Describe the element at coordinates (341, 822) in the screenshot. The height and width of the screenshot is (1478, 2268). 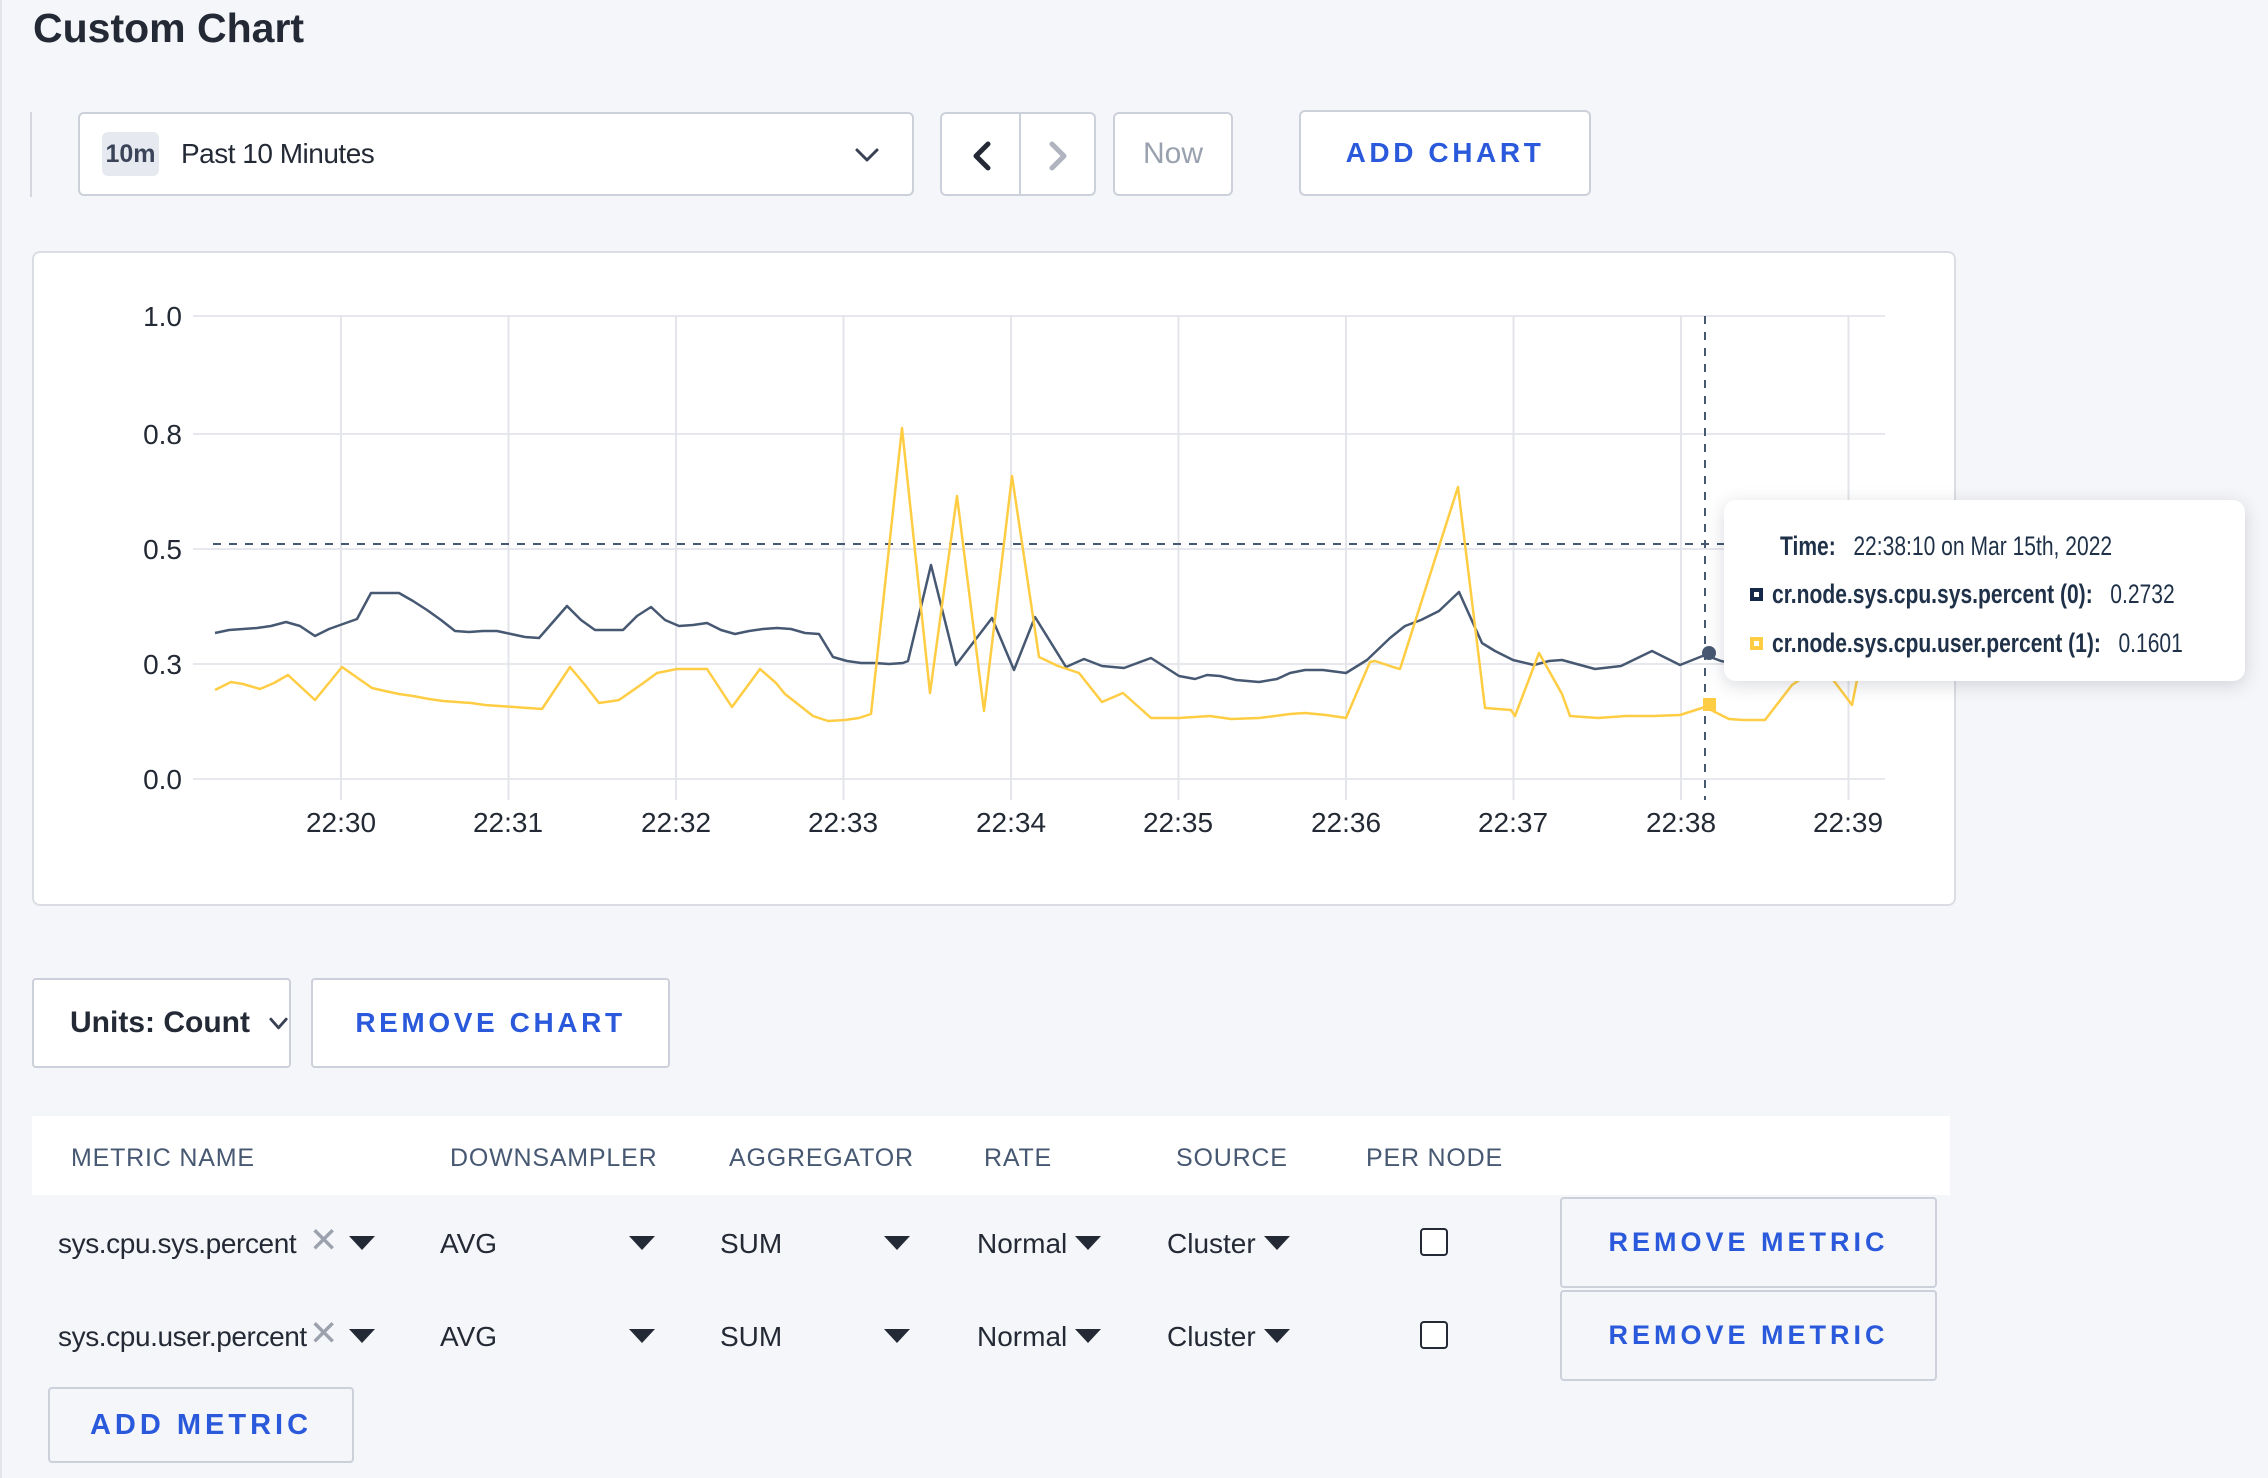
I see `svg-text: 22:30` at that location.